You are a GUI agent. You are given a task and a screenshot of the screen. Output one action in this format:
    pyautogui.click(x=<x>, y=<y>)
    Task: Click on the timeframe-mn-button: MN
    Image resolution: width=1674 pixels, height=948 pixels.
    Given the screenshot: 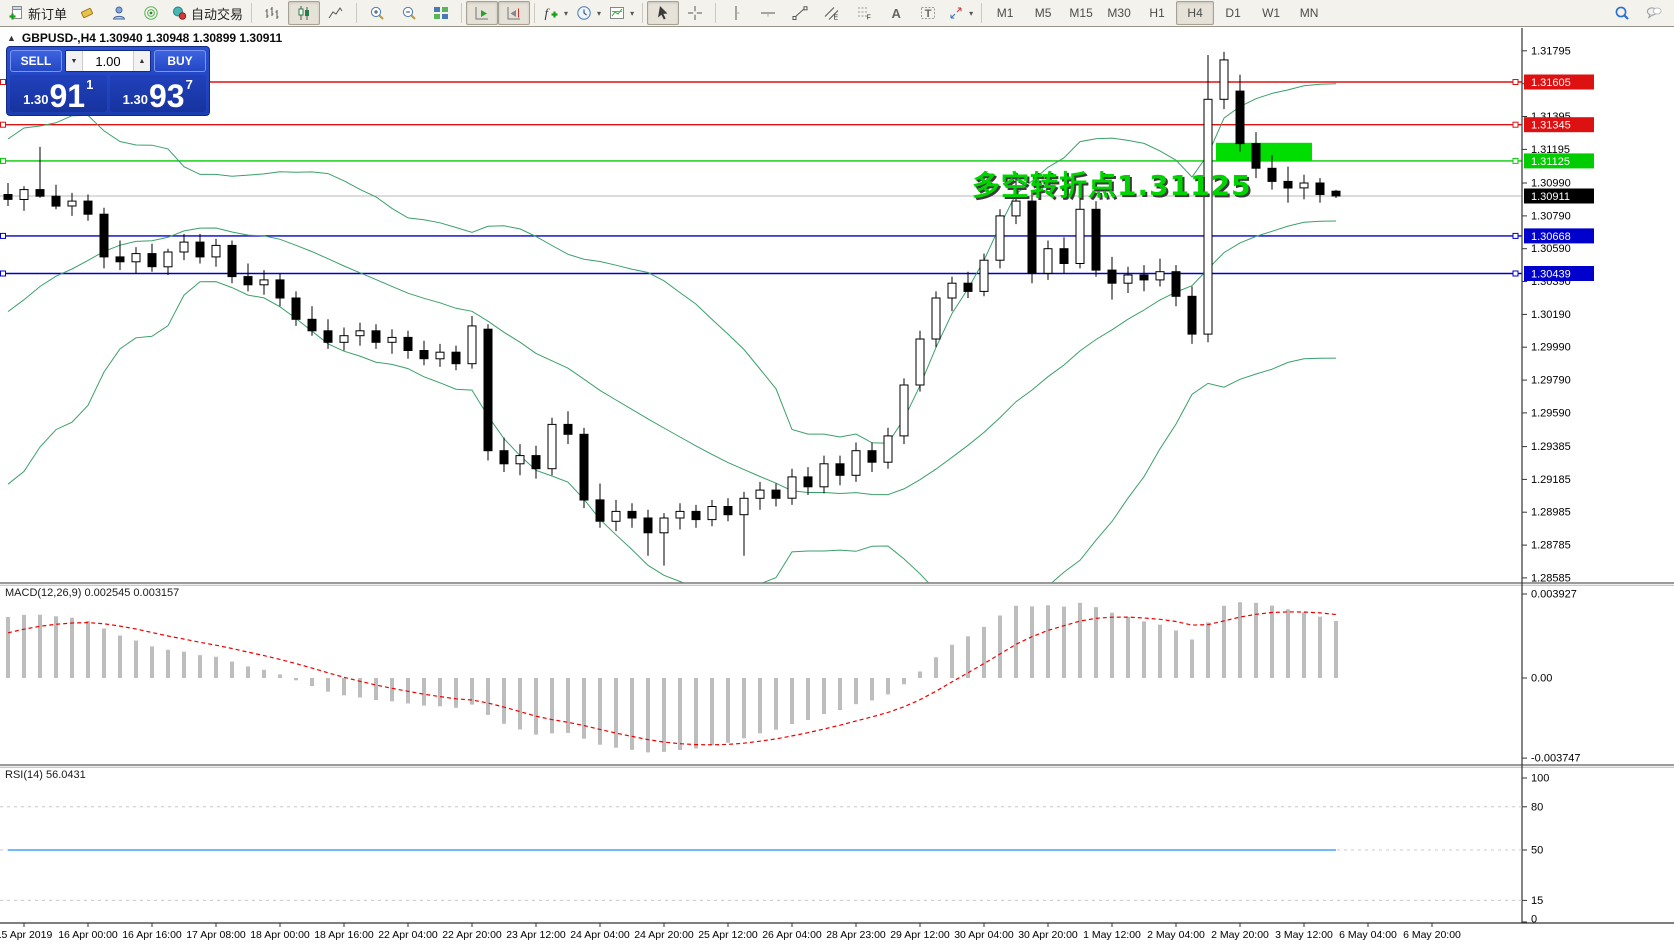 What is the action you would take?
    pyautogui.click(x=1309, y=13)
    